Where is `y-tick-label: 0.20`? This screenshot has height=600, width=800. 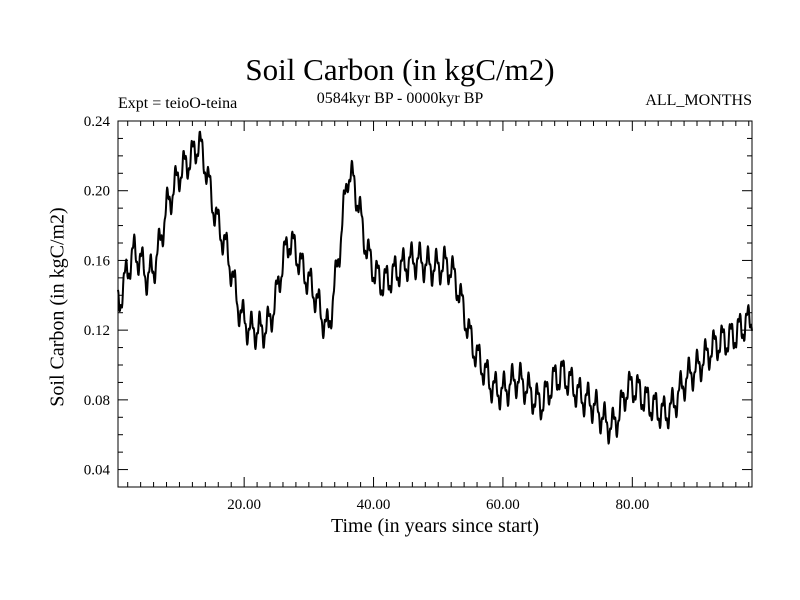 y-tick-label: 0.20 is located at coordinates (97, 192).